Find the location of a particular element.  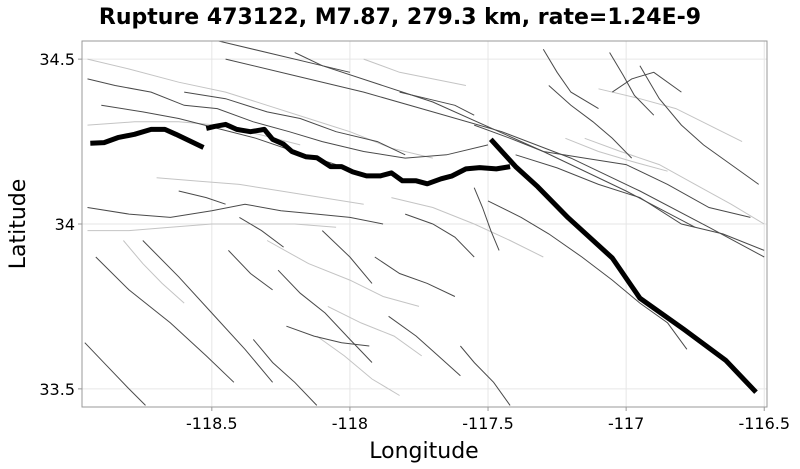

x-axis-label: Longitude is located at coordinates (423, 451).